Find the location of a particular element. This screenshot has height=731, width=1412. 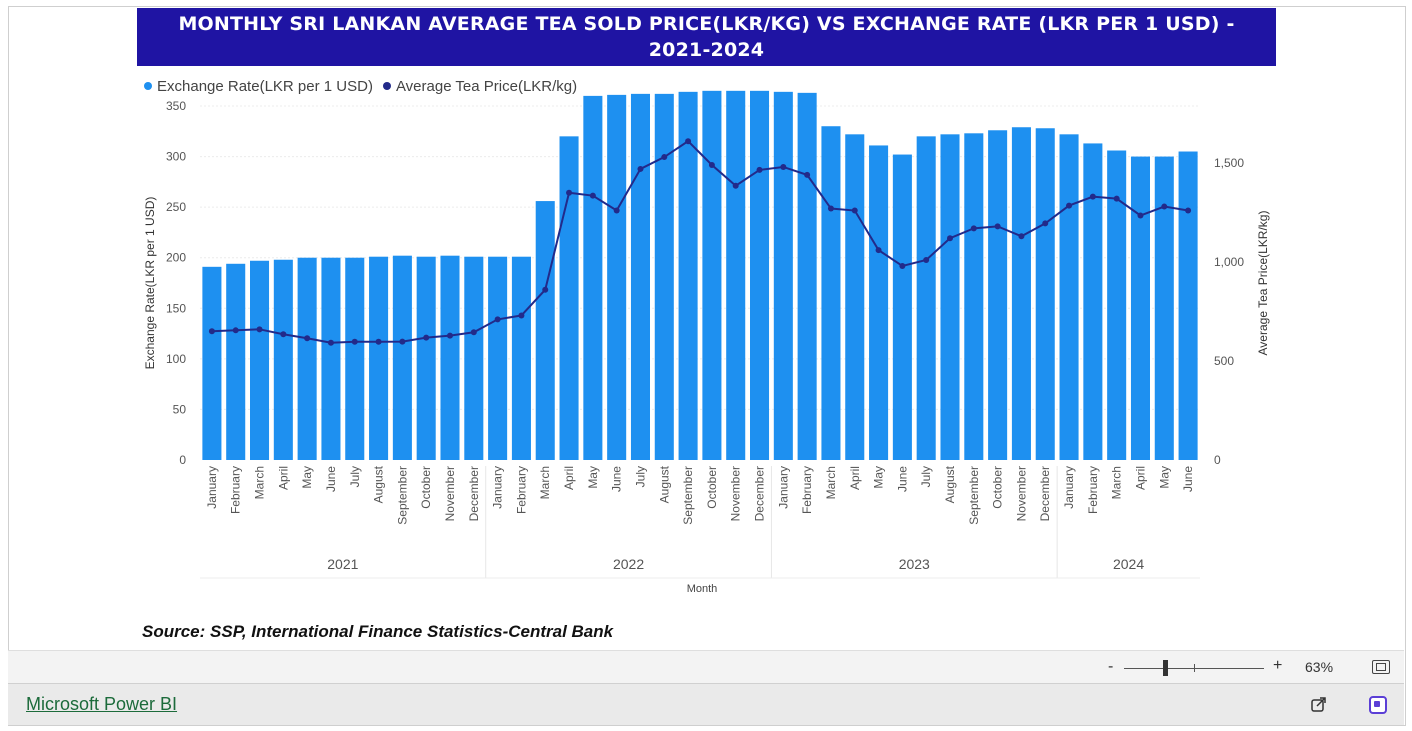

footer-bar: Microsoft Power BI is located at coordinates (706, 704).